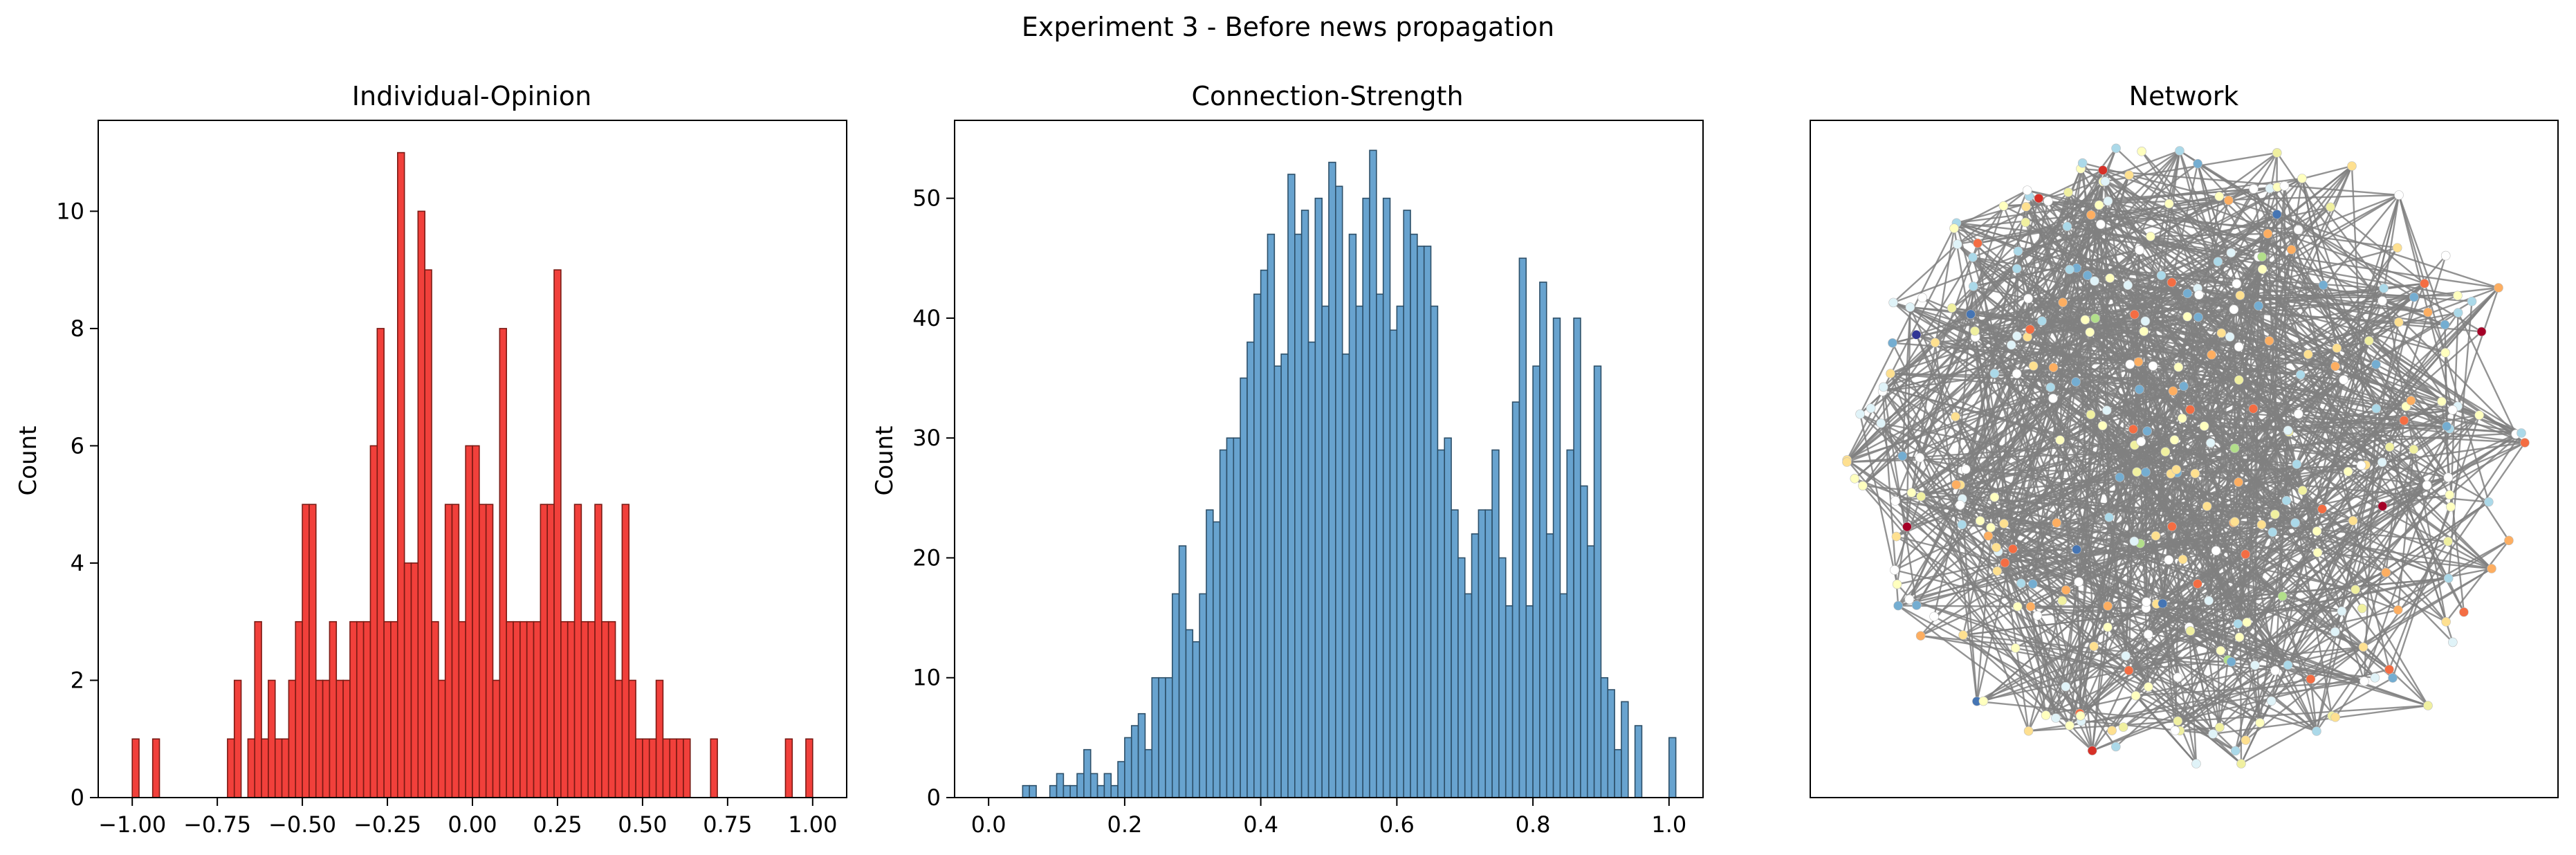 The image size is (2576, 855). What do you see at coordinates (1288, 27) in the screenshot?
I see `figure-suptitle: Experiment 3 - Before news propagation` at bounding box center [1288, 27].